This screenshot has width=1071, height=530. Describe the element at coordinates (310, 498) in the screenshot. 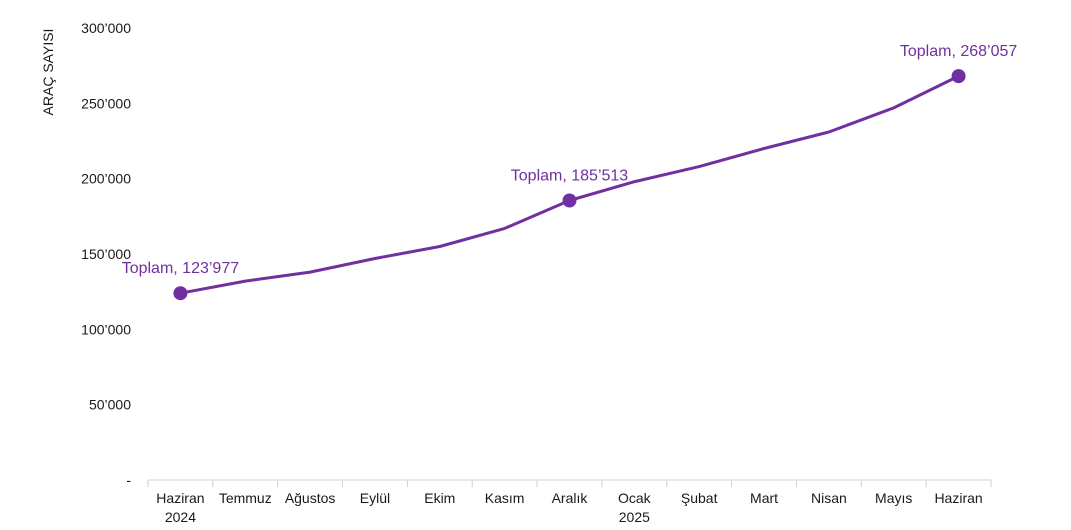

I see `x-tick-label: Ağustos` at that location.